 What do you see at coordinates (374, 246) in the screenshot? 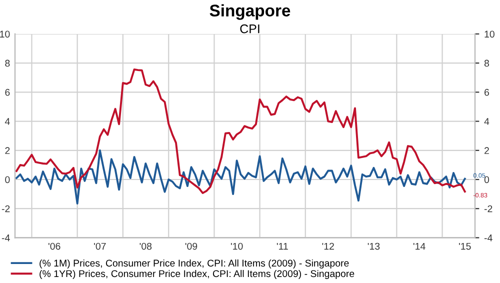
I see `x-tick-label: '13` at bounding box center [374, 246].